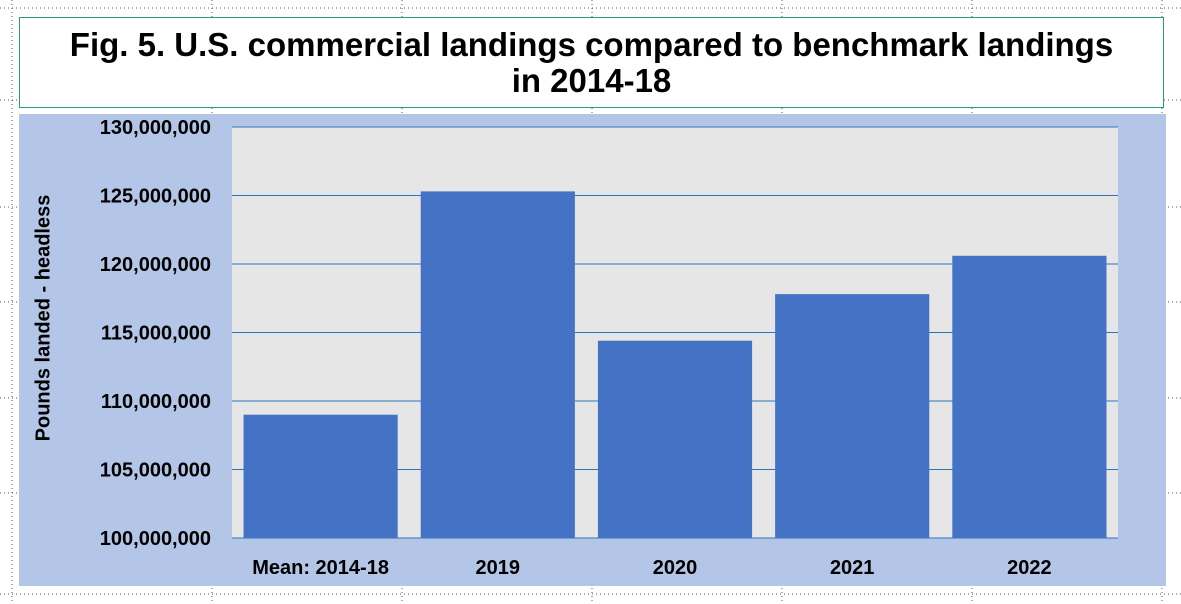 This screenshot has height=604, width=1181. I want to click on y-tick-label-3: 115,000,000, so click(156, 334).